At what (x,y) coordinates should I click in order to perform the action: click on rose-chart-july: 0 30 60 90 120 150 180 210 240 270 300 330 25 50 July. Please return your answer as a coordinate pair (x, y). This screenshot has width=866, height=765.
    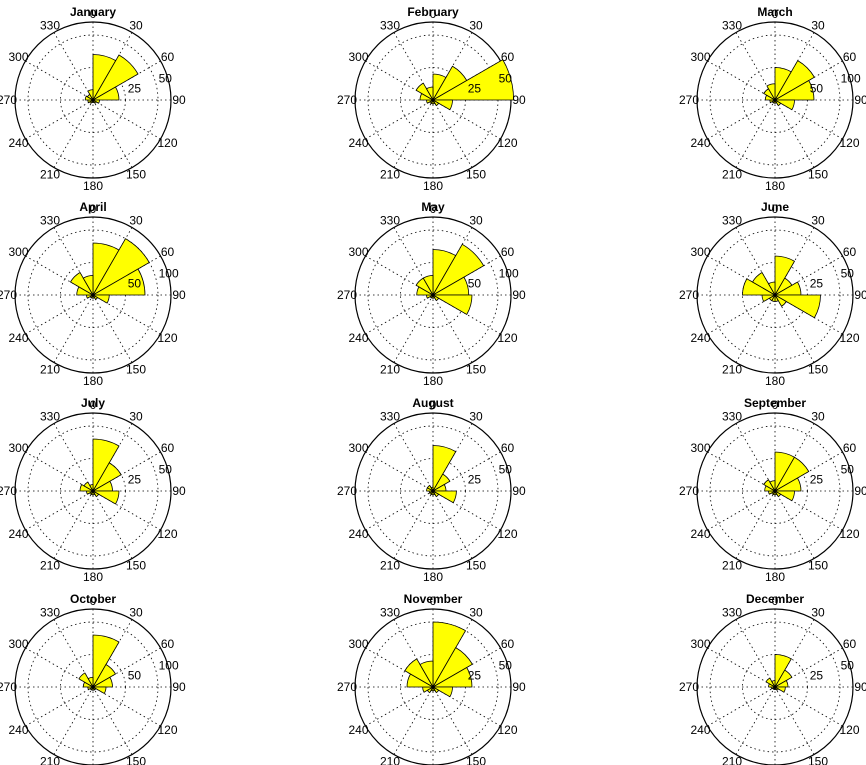
    Looking at the image, I should click on (93, 490).